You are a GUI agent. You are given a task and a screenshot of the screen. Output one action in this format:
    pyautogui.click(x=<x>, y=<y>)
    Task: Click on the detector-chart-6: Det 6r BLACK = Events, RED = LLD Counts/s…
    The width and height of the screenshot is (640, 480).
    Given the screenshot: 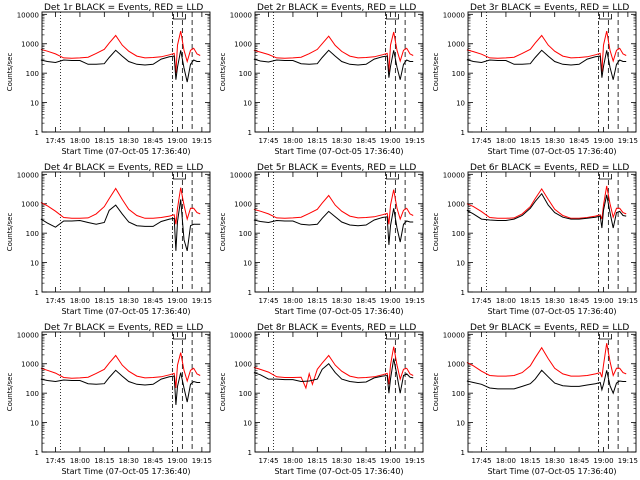 What is the action you would take?
    pyautogui.click(x=535, y=239)
    